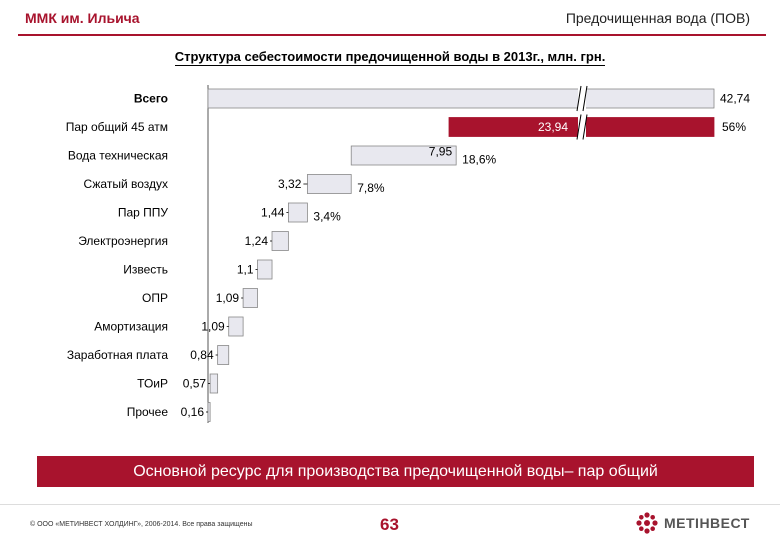 The width and height of the screenshot is (780, 540). What do you see at coordinates (441, 152) in the screenshot?
I see `value-label: 7,95` at bounding box center [441, 152].